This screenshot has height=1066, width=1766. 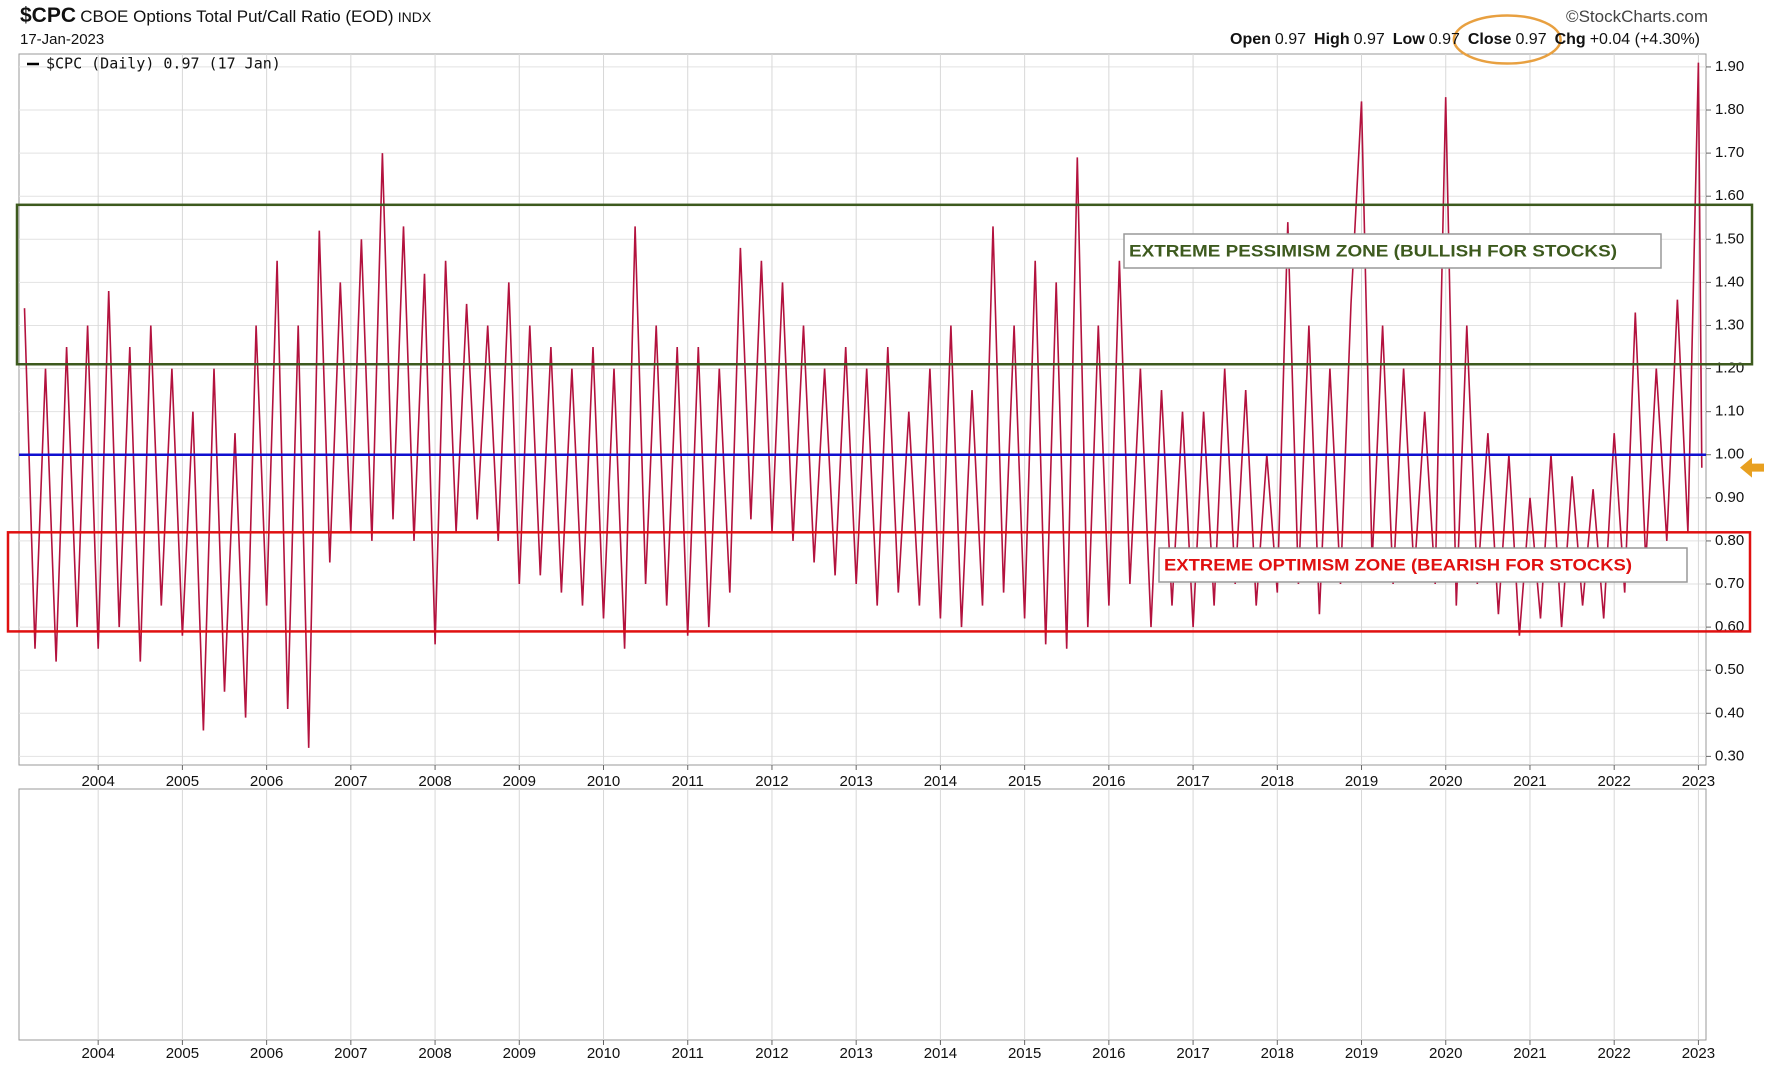 What do you see at coordinates (879, 582) in the screenshot?
I see `zone-box` at bounding box center [879, 582].